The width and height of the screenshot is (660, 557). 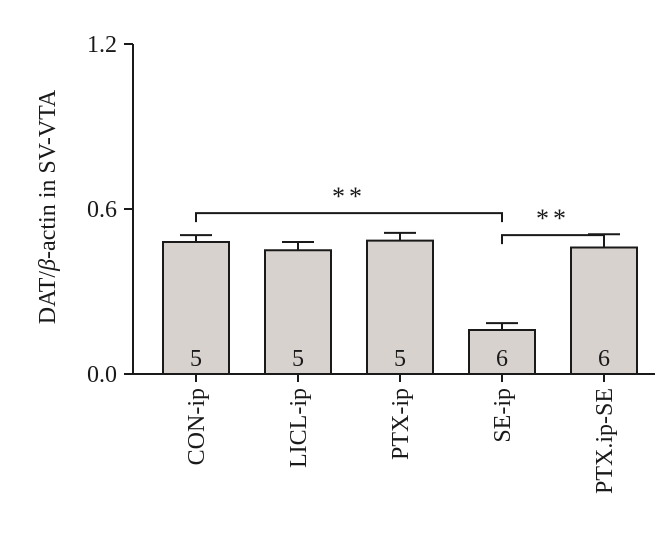 What do you see at coordinates (102, 45) in the screenshot?
I see `y-tick-label: 1.2` at bounding box center [102, 45].